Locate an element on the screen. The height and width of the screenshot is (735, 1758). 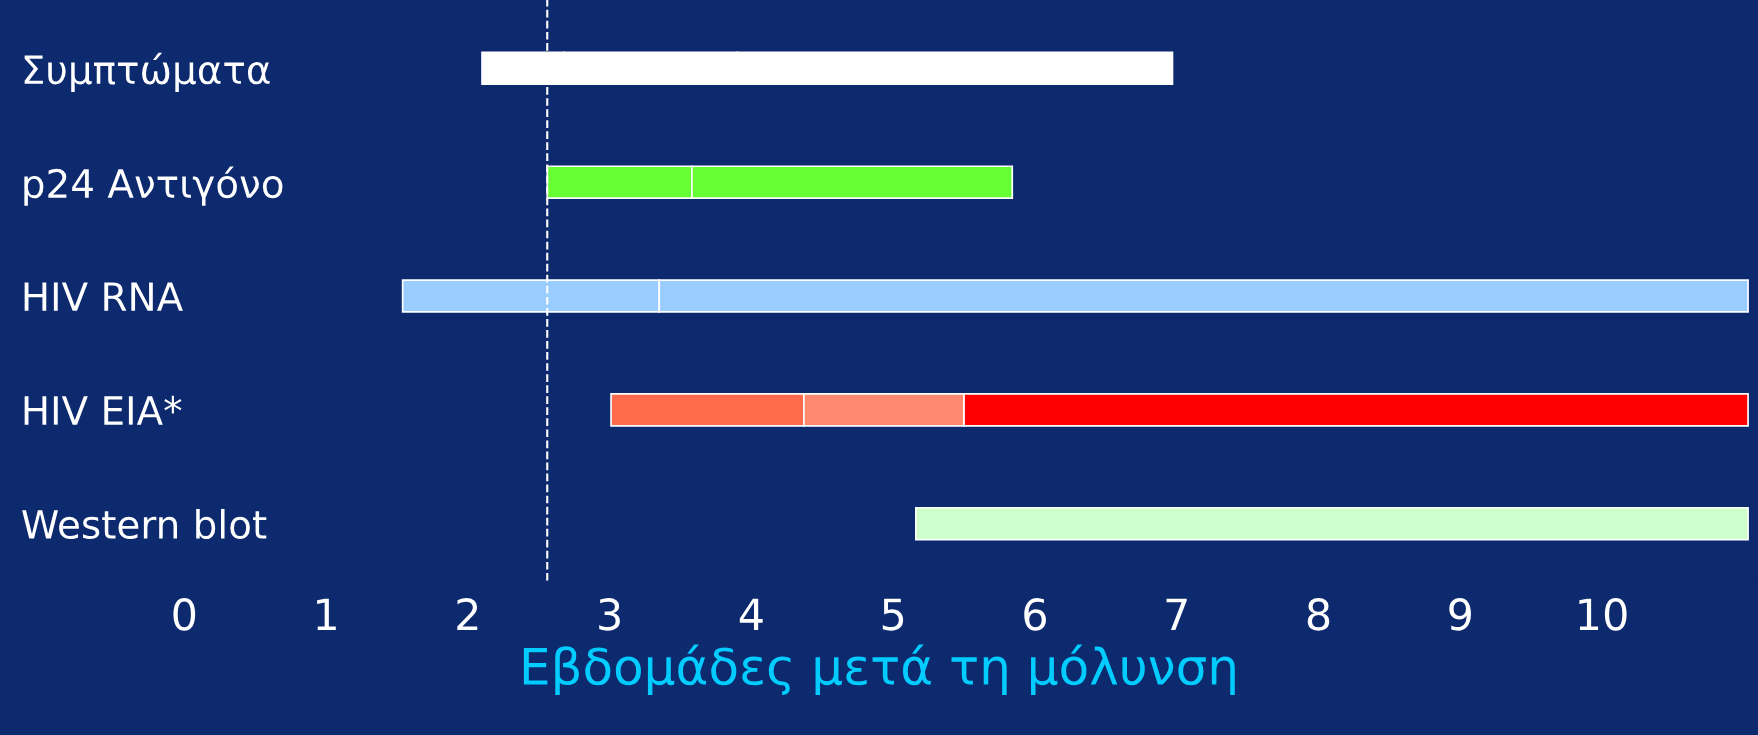
x-tick-label: 1 is located at coordinates (326, 614).